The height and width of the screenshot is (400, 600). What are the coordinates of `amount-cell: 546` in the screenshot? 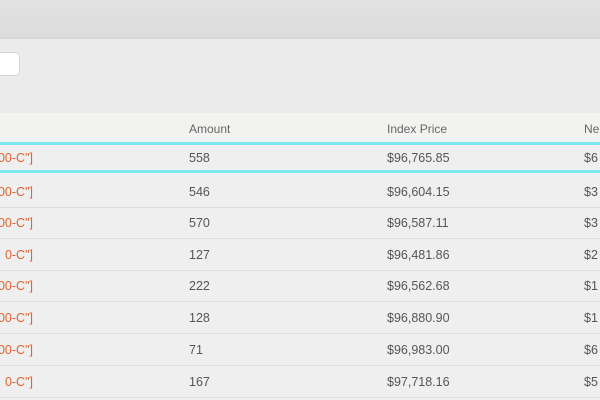 It's located at (199, 192).